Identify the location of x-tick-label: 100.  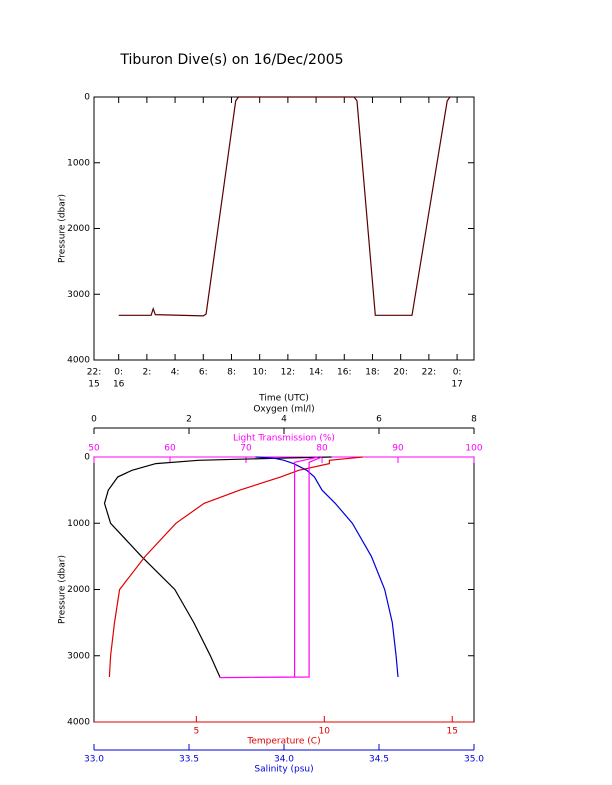
(473, 449).